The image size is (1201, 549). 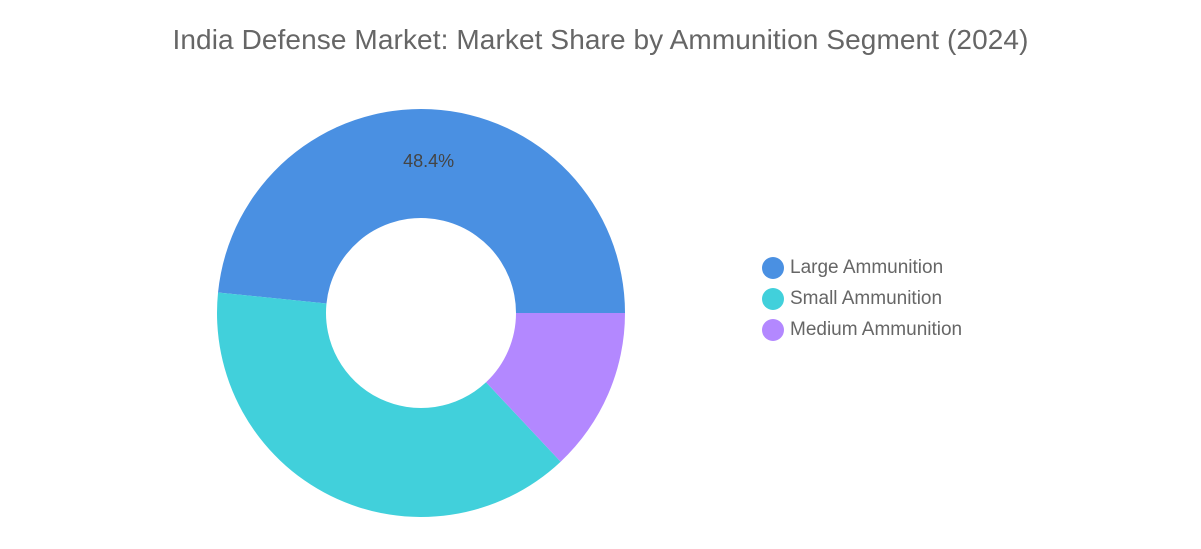 I want to click on legend-item-small-ammunition: Small Ammunition, so click(x=862, y=298).